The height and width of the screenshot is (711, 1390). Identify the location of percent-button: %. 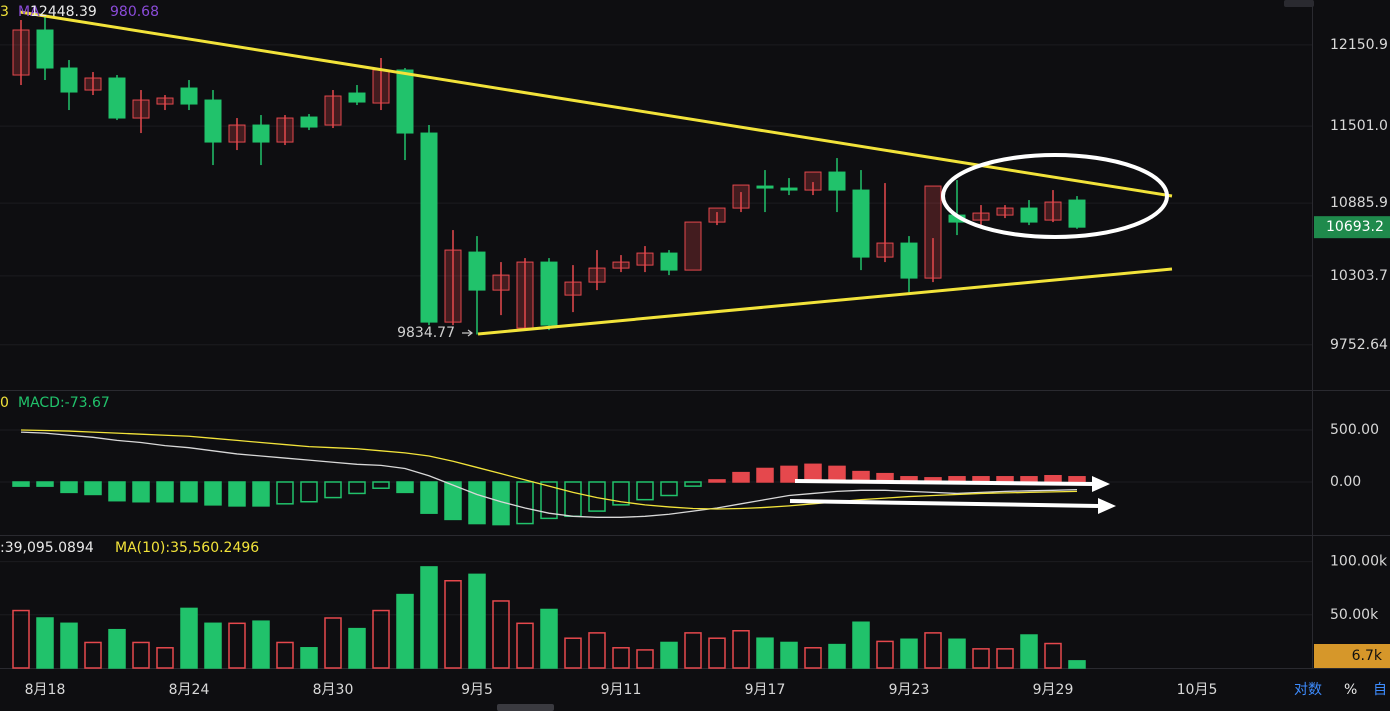
(1350, 690).